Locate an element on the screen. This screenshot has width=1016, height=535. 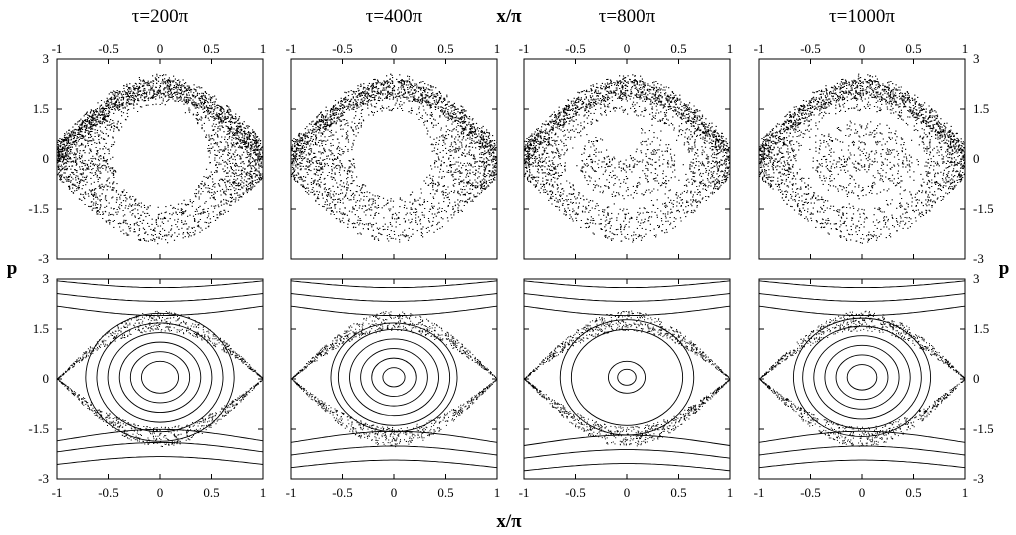
panel-4-title: τ=1000π is located at coordinates (862, 16).